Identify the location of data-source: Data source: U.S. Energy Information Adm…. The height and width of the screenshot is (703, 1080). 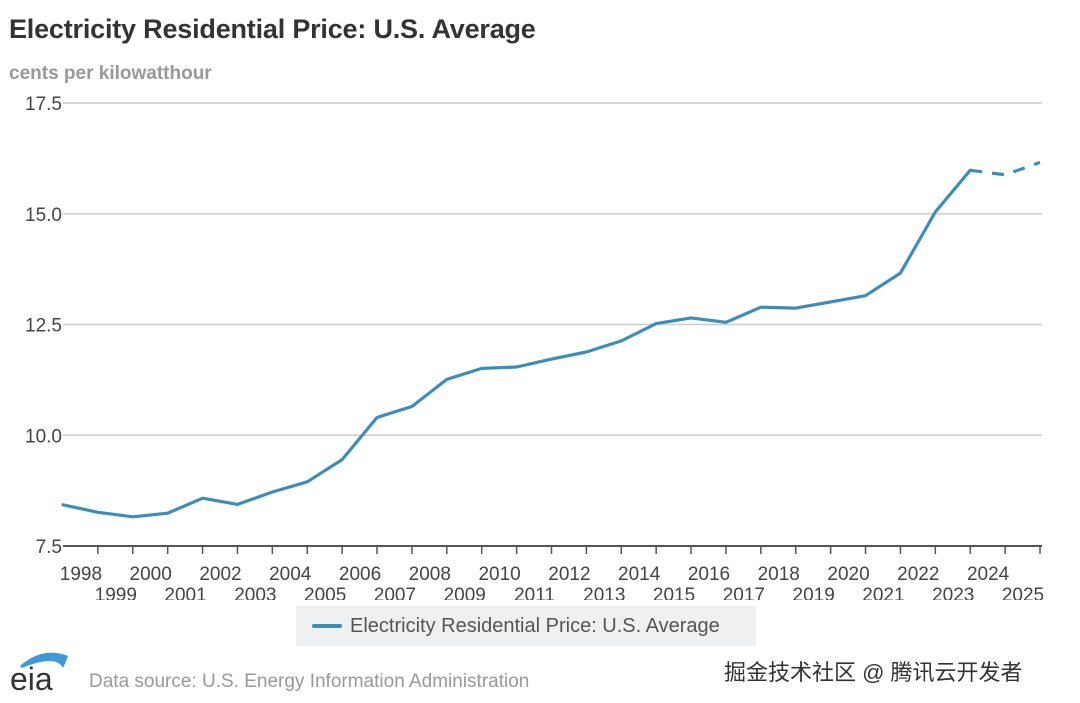
(309, 681).